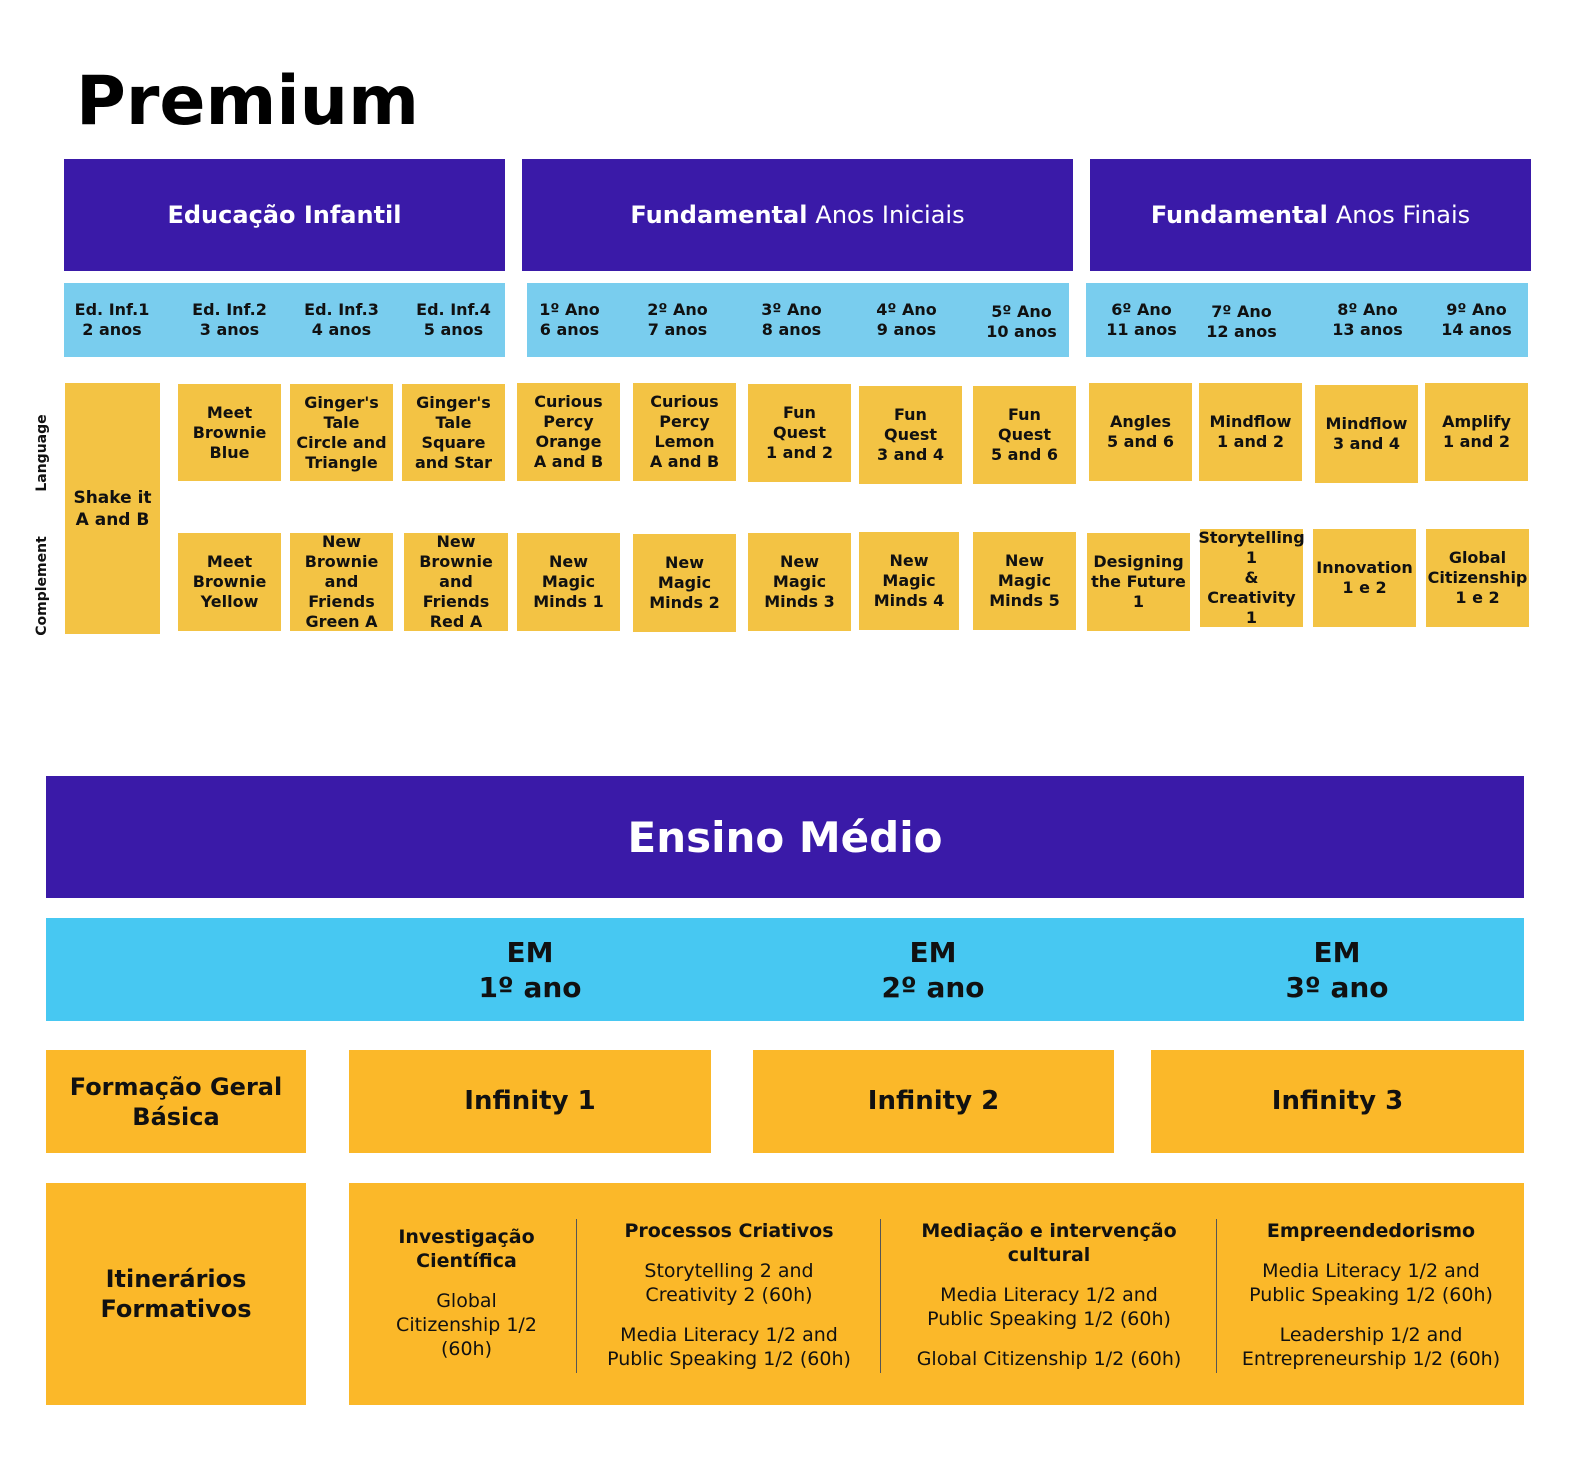 This screenshot has width=1587, height=1465. Describe the element at coordinates (568, 432) in the screenshot. I see `book-language: Curious Percy Orange A and B` at that location.